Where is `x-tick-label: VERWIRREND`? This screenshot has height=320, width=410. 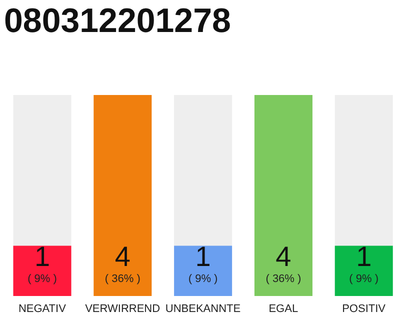
x-tick-label: VERWIRREND is located at coordinates (122, 308).